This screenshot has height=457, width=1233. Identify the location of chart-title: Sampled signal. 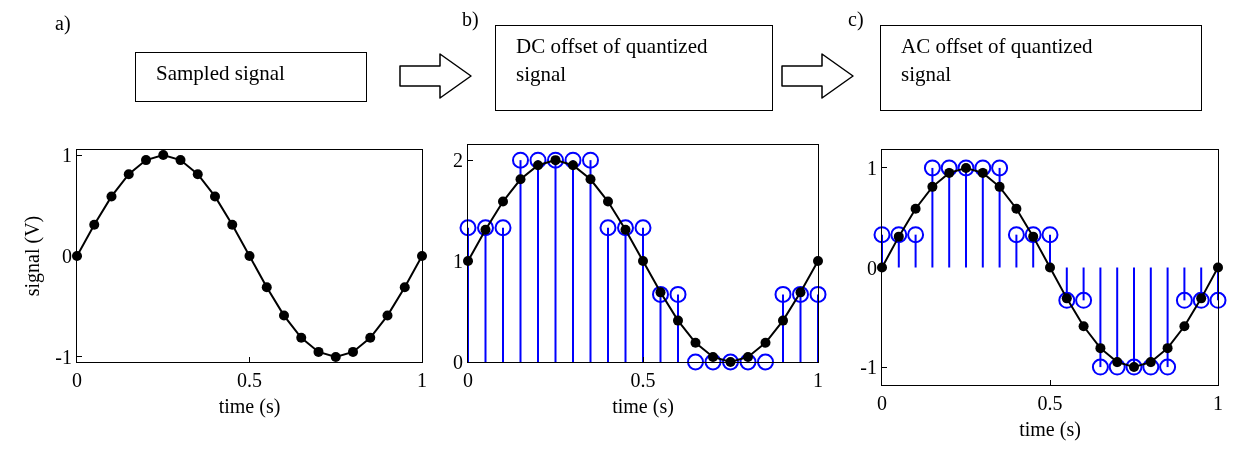
(251, 77).